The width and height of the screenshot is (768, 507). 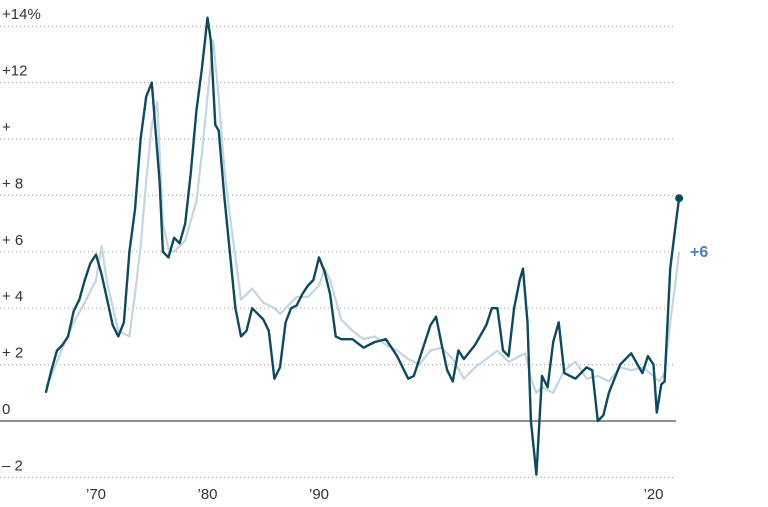 What do you see at coordinates (14, 71) in the screenshot?
I see `y-tick-label: +12` at bounding box center [14, 71].